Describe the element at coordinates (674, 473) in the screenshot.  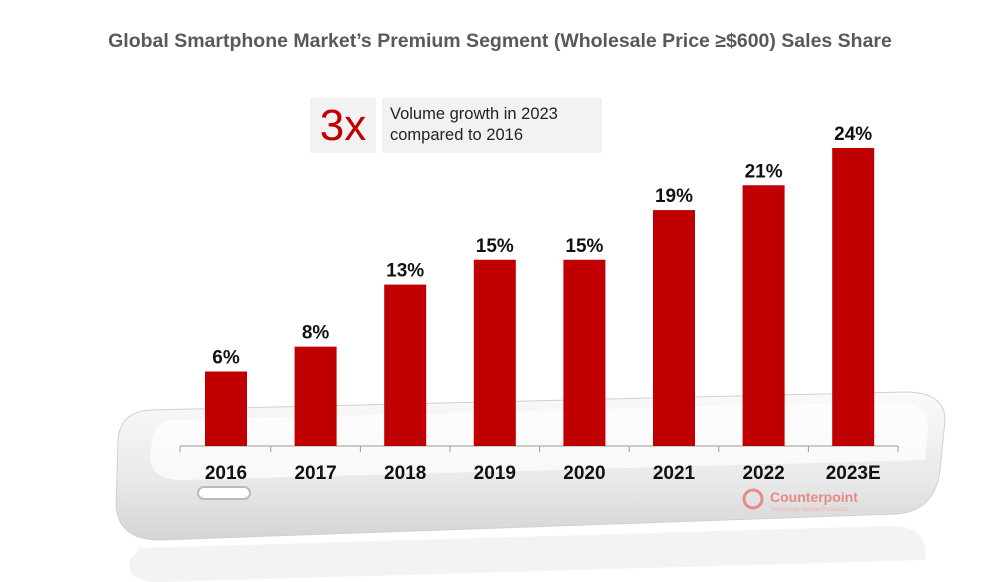
I see `x-tick-label-2021: 2021` at that location.